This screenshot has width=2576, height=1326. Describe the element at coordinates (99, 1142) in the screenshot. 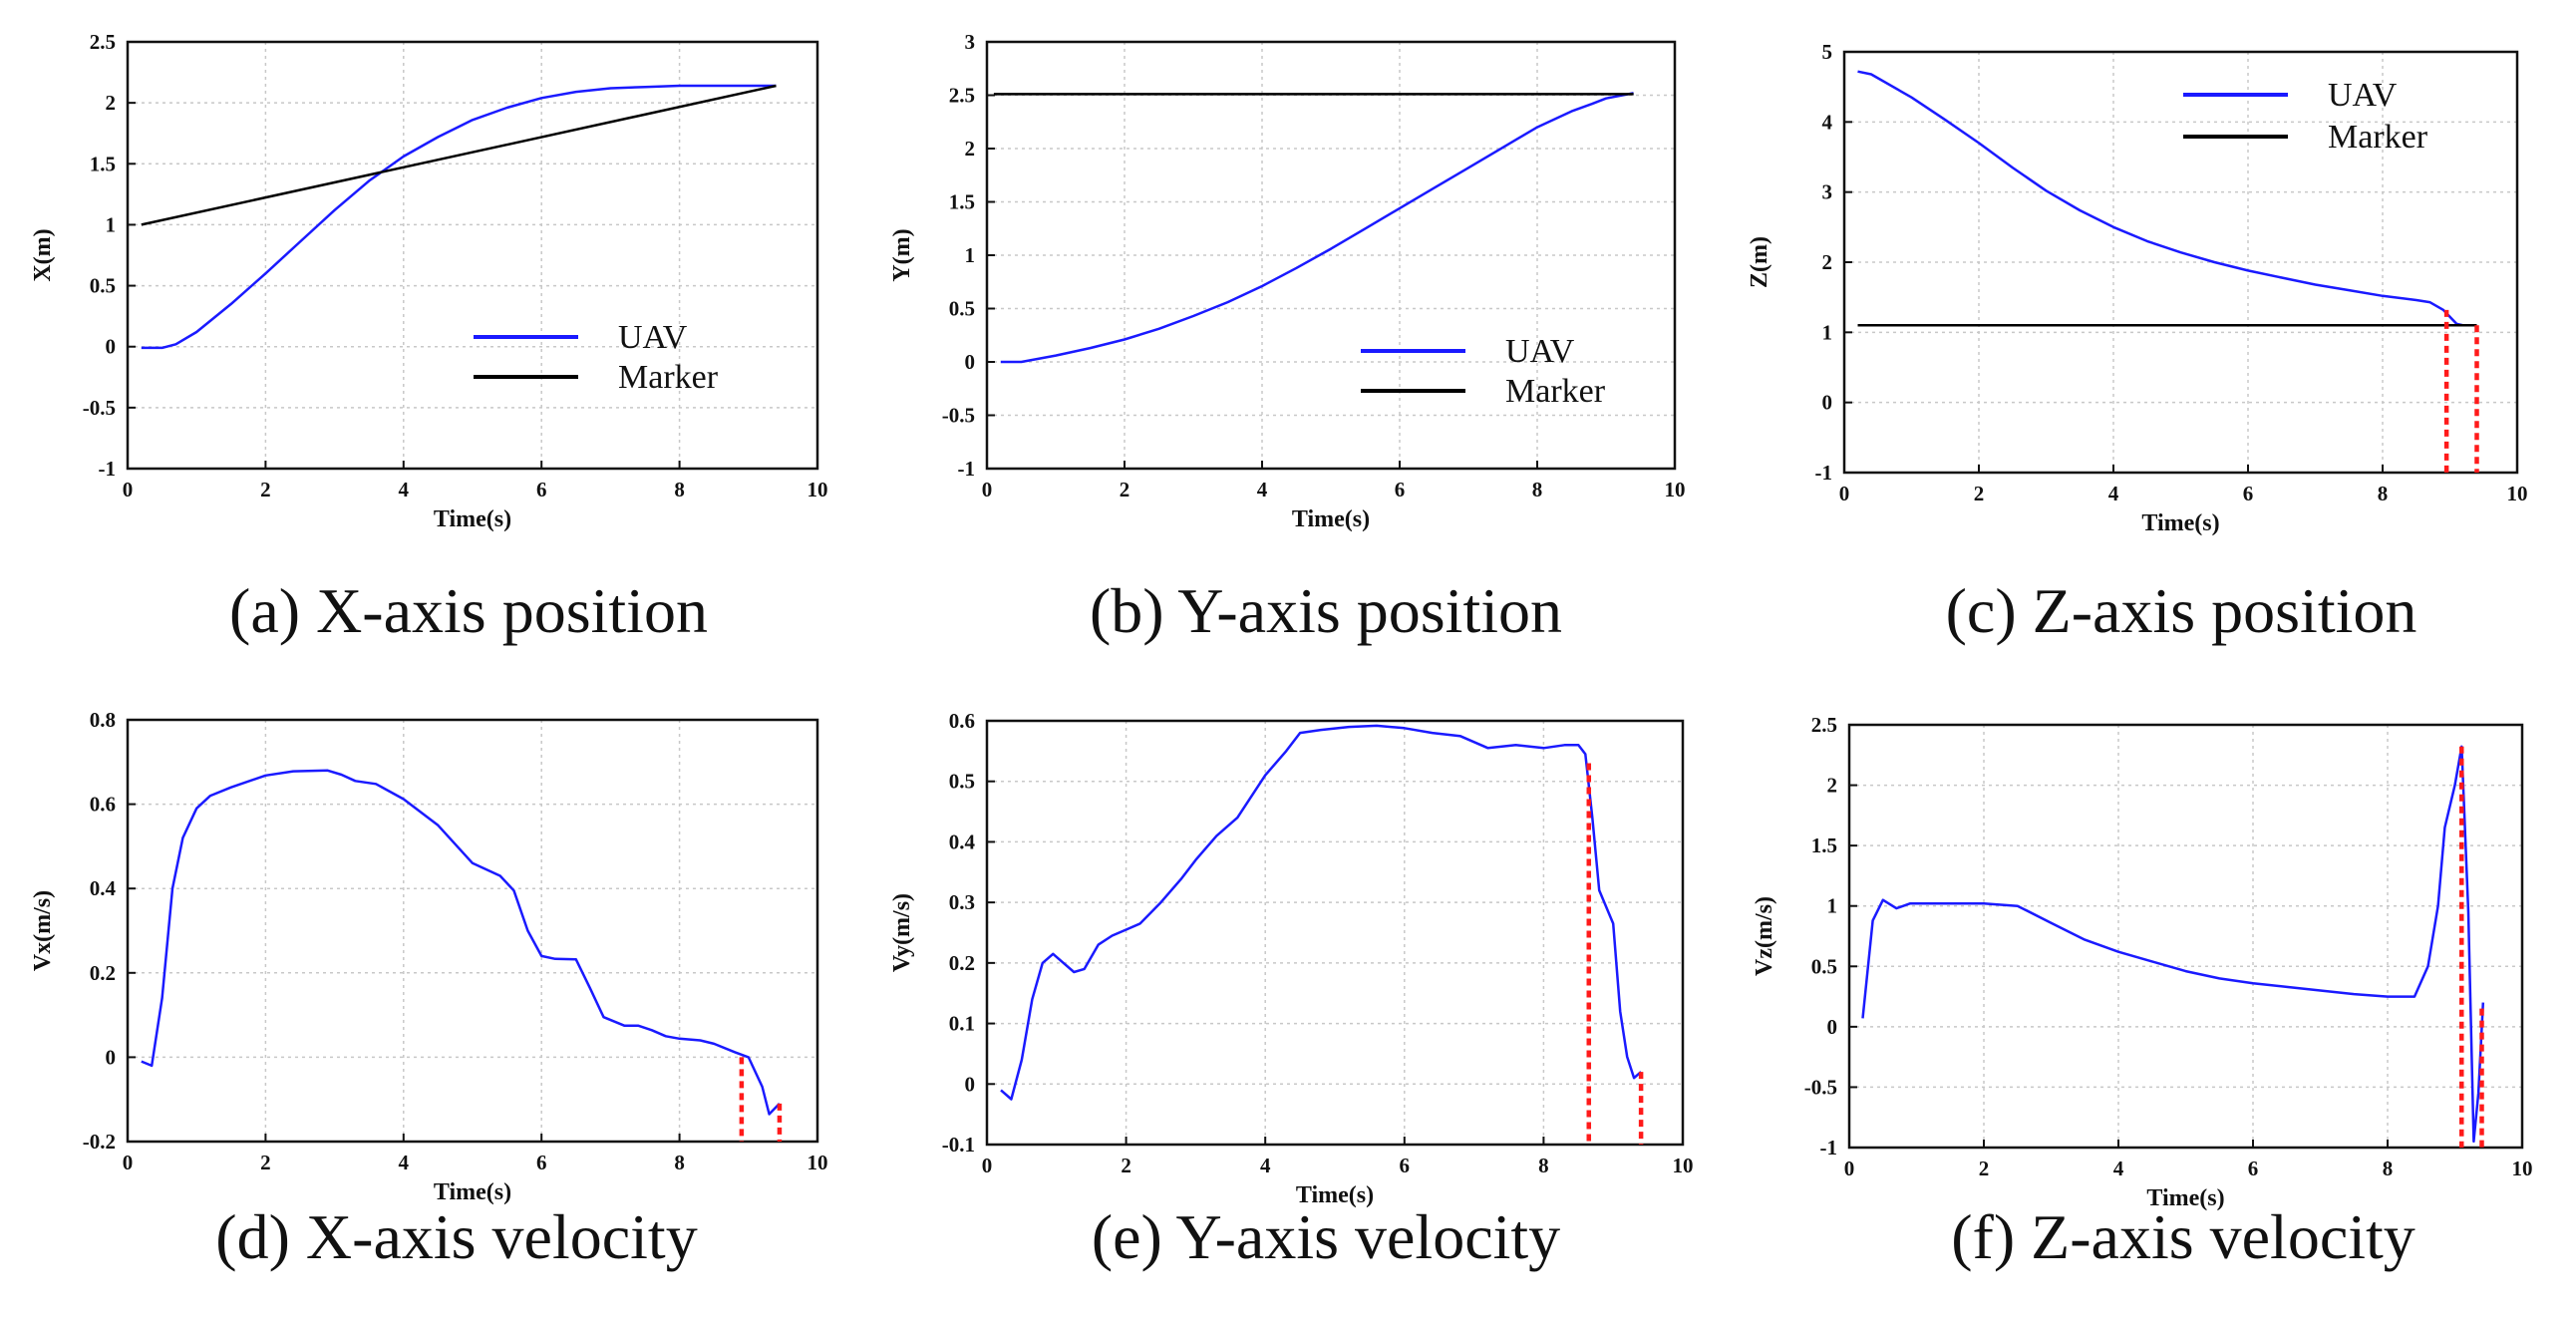

I see `y-tick-label: -0.2` at that location.